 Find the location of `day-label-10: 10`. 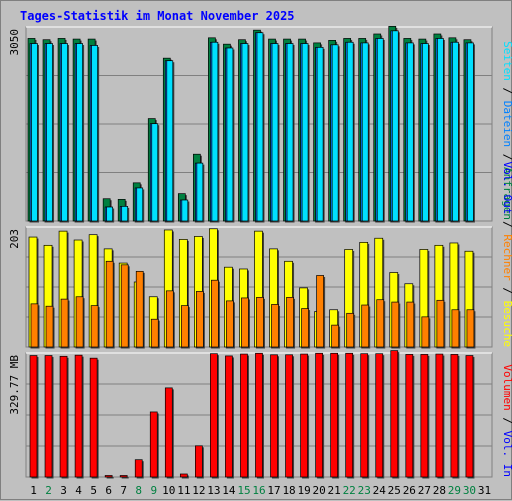

day-label-10: 10 is located at coordinates (168, 490).